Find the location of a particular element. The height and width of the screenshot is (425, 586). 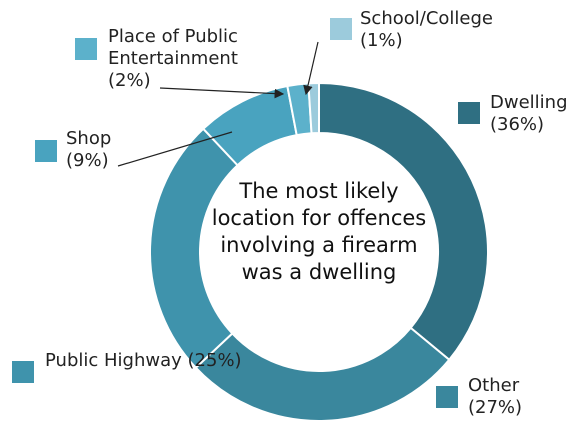

legend-entry: School/College (1%) is located at coordinates (445, 30).